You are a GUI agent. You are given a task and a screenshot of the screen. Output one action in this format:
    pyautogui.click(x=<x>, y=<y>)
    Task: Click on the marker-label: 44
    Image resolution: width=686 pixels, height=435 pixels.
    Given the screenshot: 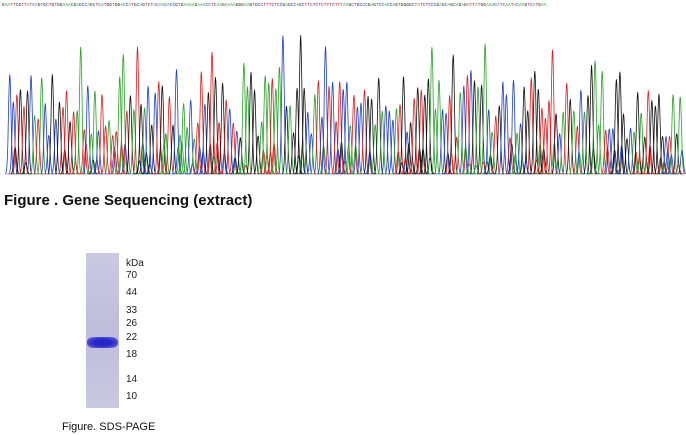 What is the action you would take?
    pyautogui.click(x=132, y=292)
    